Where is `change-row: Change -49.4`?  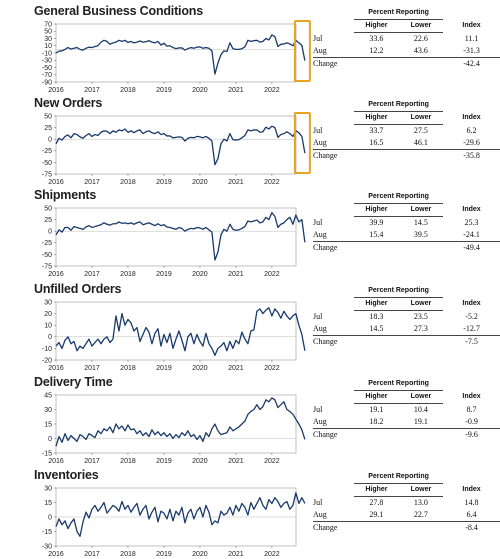 change-row: Change -49.4 is located at coordinates (406, 247).